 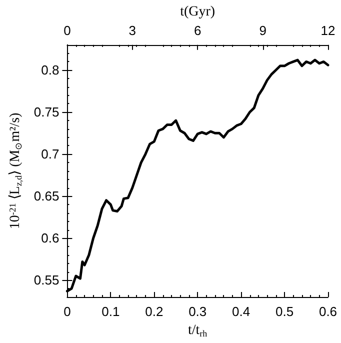 I want to click on y-tick-label: 0.75, so click(x=47, y=112).